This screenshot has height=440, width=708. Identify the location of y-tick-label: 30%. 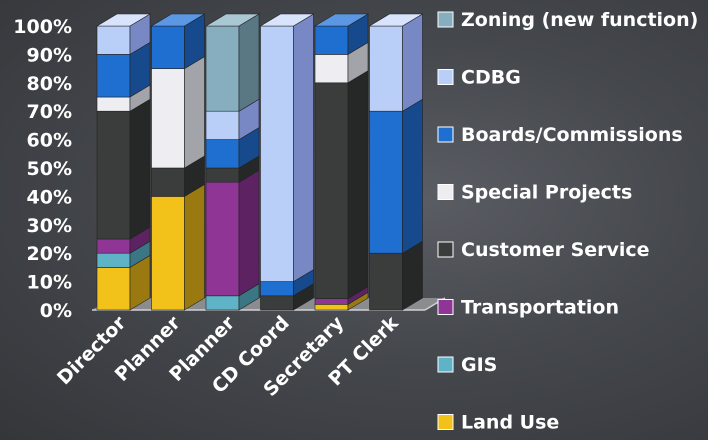
(49, 226).